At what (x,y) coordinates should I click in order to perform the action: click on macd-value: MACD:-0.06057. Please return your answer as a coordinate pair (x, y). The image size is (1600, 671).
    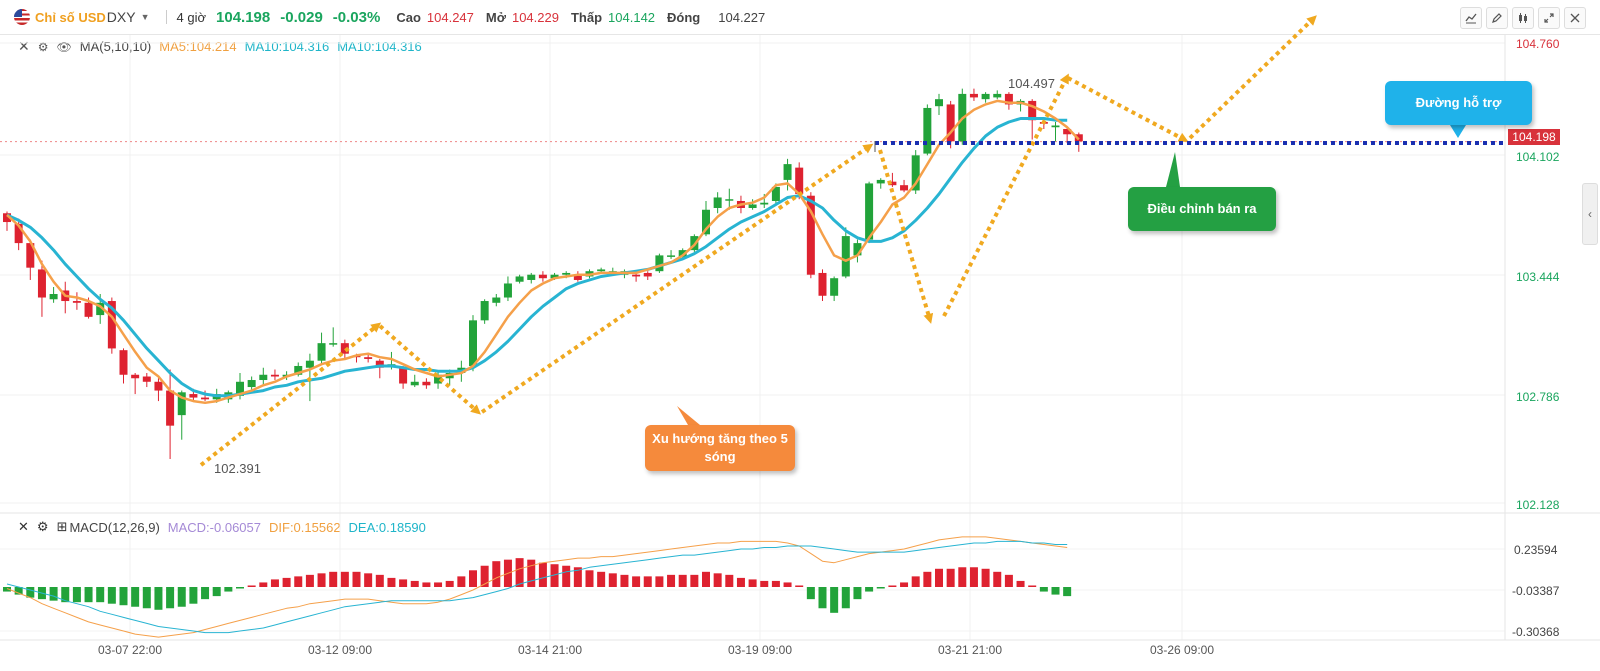
    Looking at the image, I should click on (214, 527).